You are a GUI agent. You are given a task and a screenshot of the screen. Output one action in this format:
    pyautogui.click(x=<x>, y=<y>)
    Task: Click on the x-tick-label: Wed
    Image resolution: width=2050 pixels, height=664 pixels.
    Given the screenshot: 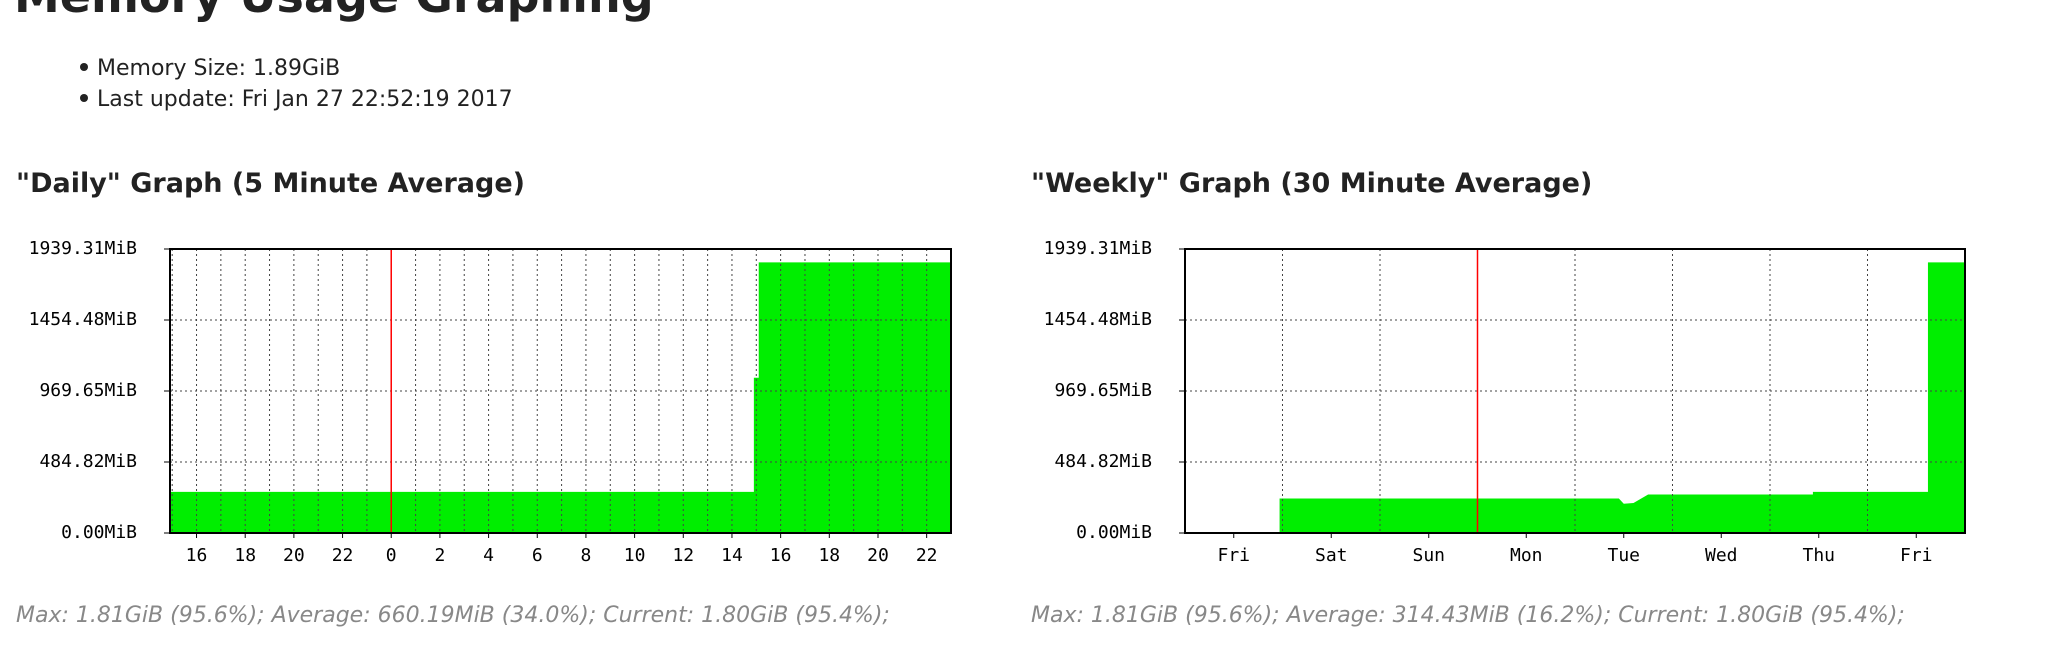 What is the action you would take?
    pyautogui.click(x=1721, y=555)
    